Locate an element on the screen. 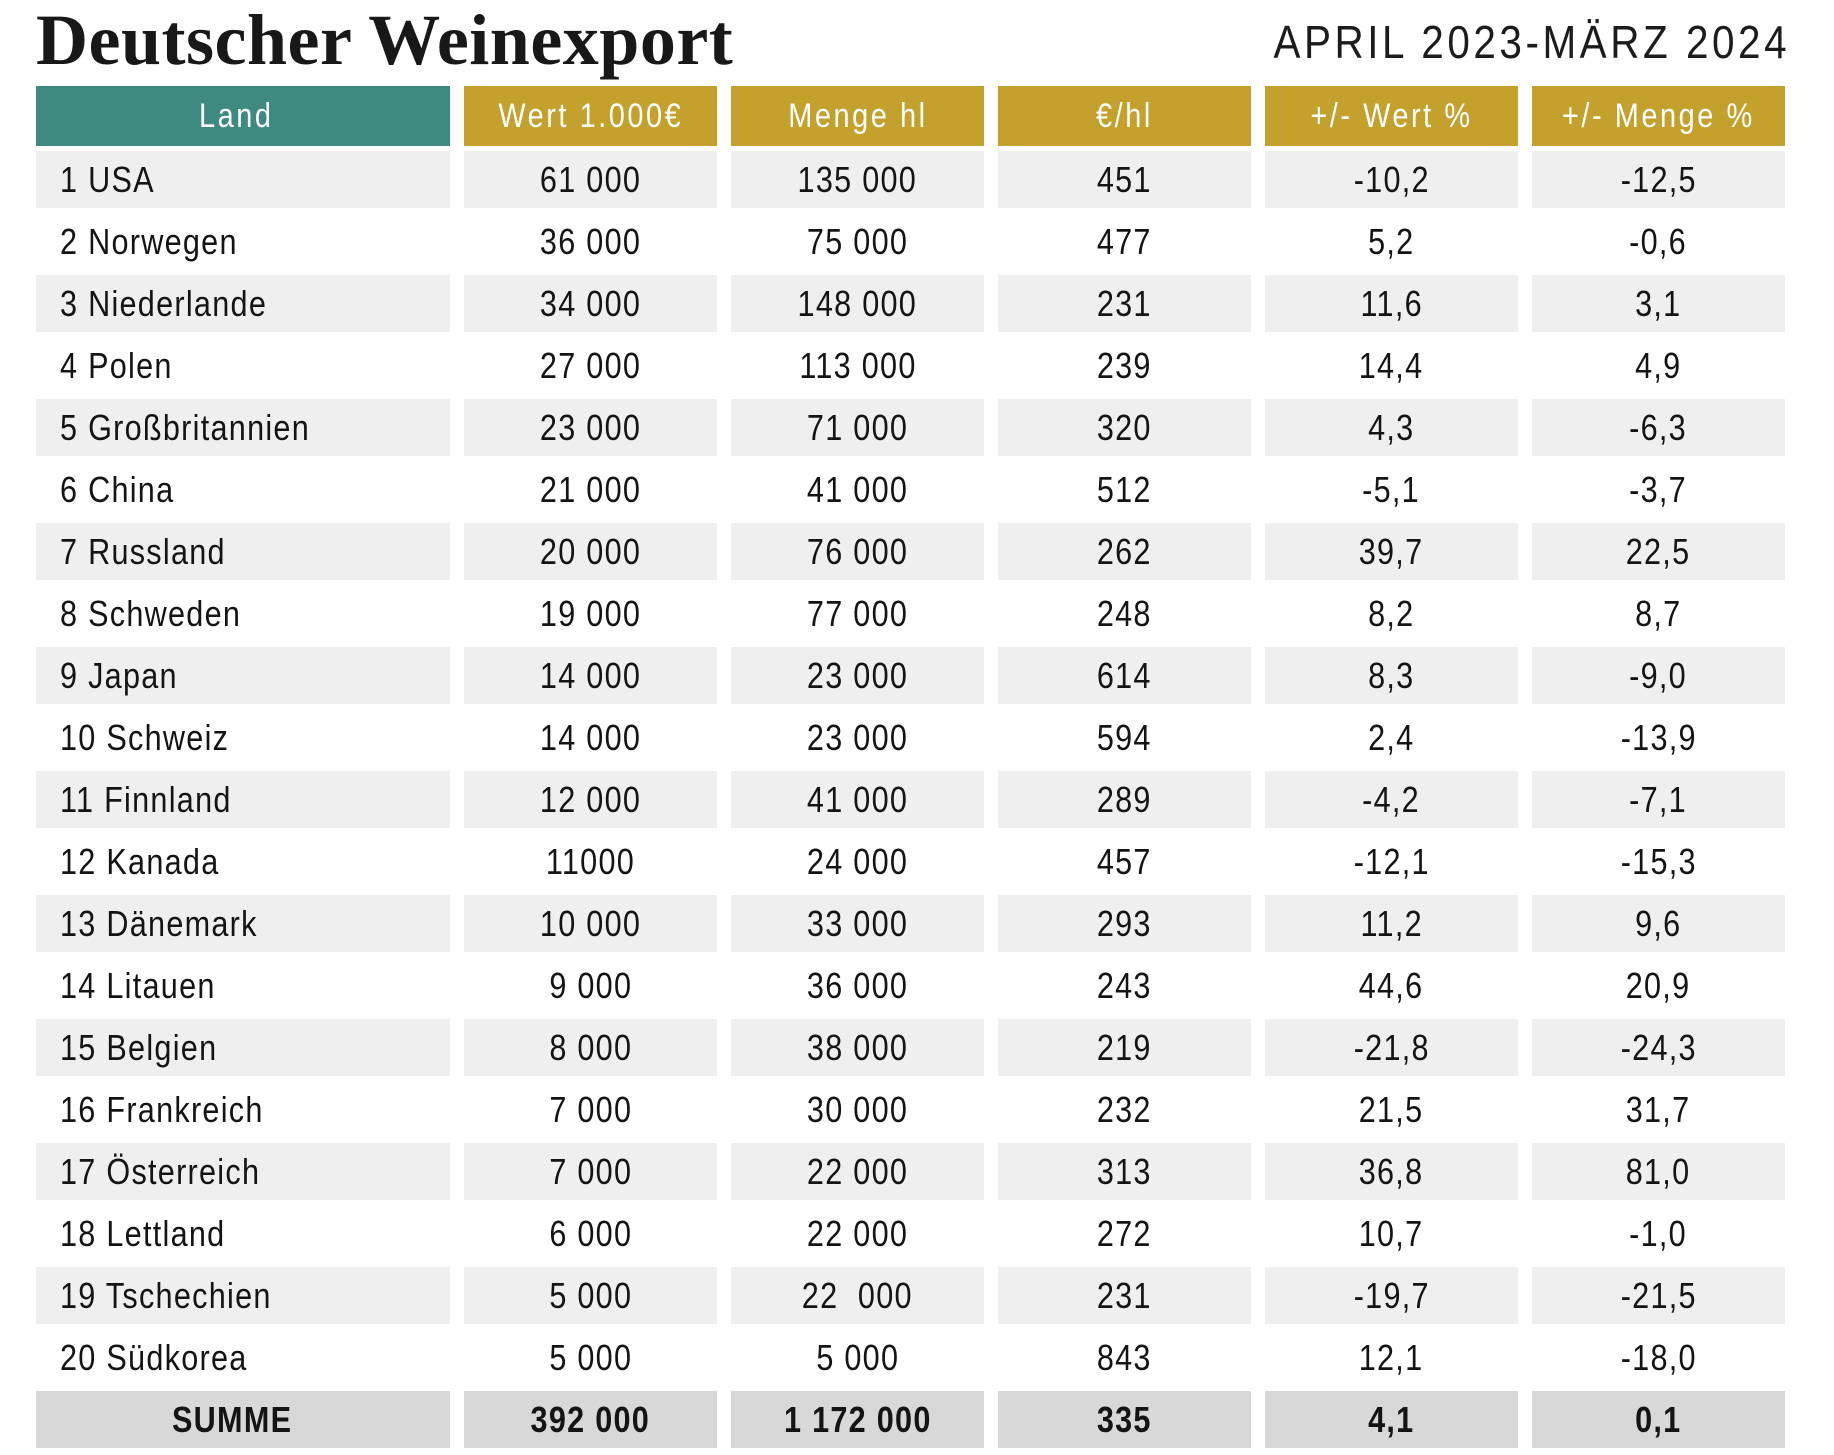 The height and width of the screenshot is (1455, 1834). cell-volume: 5 000 is located at coordinates (857, 1357).